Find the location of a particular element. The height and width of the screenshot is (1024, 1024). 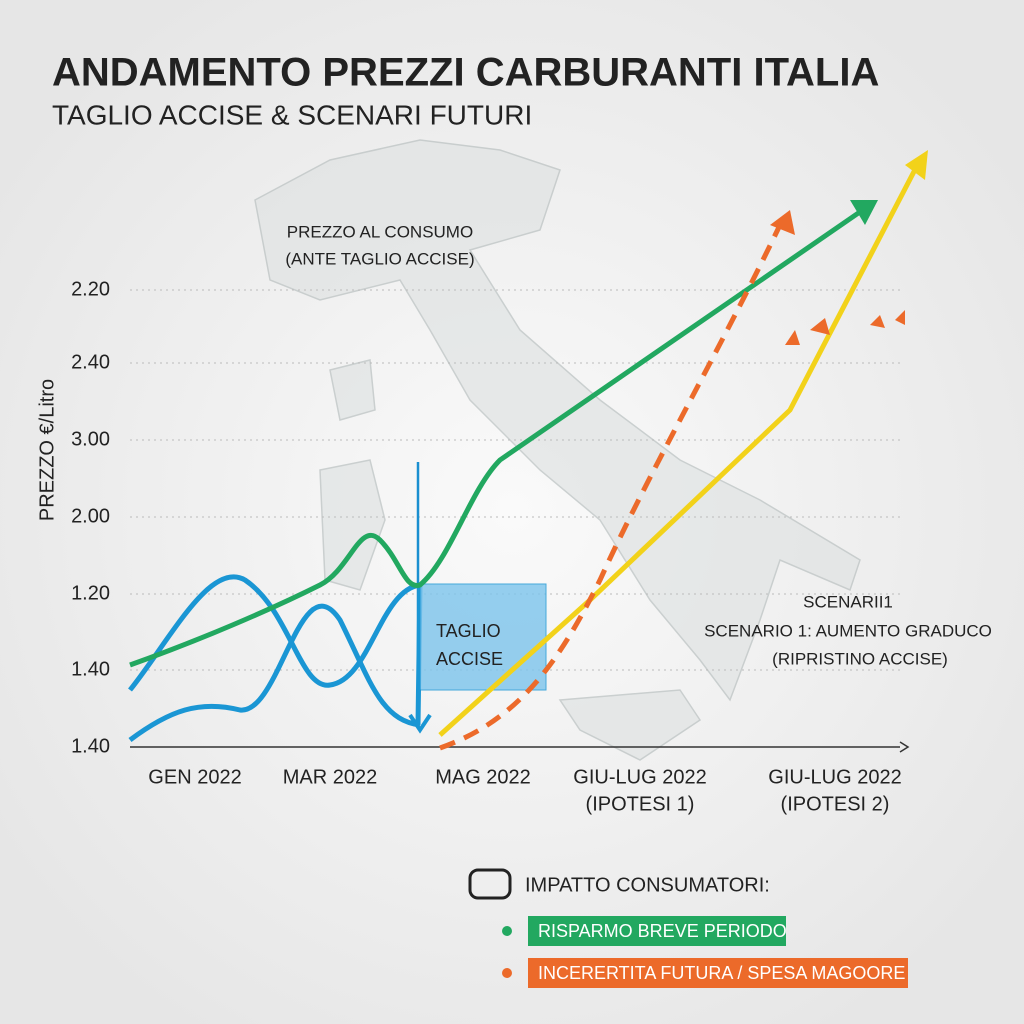

legend-item: INCERERTITA FUTURA / SPESA MAGOORE is located at coordinates (721, 973).